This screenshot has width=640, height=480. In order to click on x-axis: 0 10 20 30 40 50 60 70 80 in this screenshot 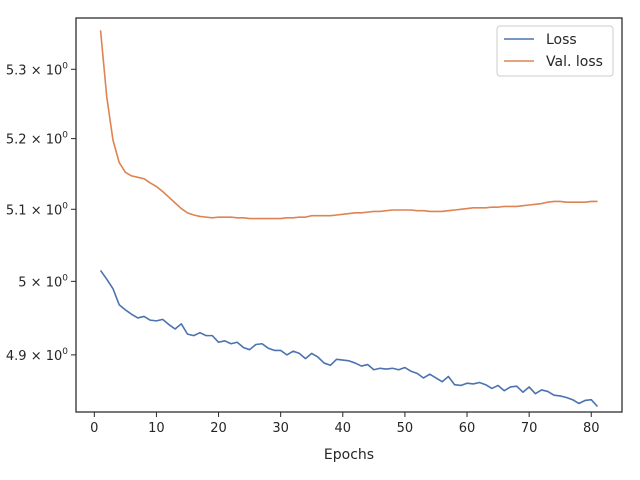, I will do `click(345, 424)`.